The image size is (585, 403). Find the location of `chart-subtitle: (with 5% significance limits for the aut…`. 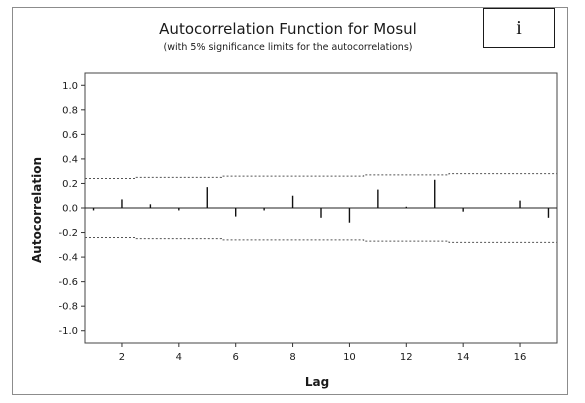

chart-subtitle: (with 5% significance limits for the aut… is located at coordinates (288, 47).